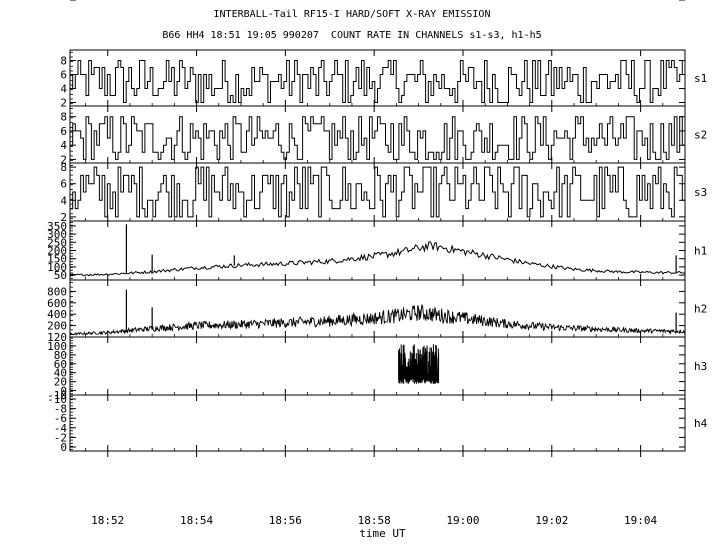 The width and height of the screenshot is (720, 550). What do you see at coordinates (57, 291) in the screenshot?
I see `y-tick-label: 800` at bounding box center [57, 291].